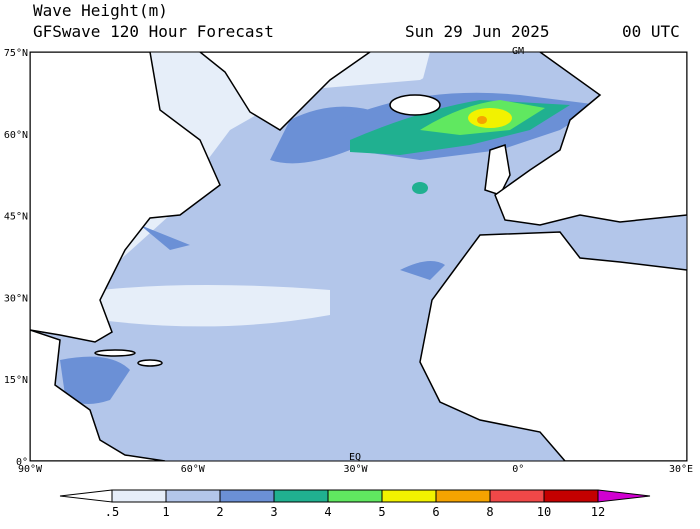 The image size is (700, 529). What do you see at coordinates (355, 457) in the screenshot?
I see `marker-label: EQ` at bounding box center [355, 457].